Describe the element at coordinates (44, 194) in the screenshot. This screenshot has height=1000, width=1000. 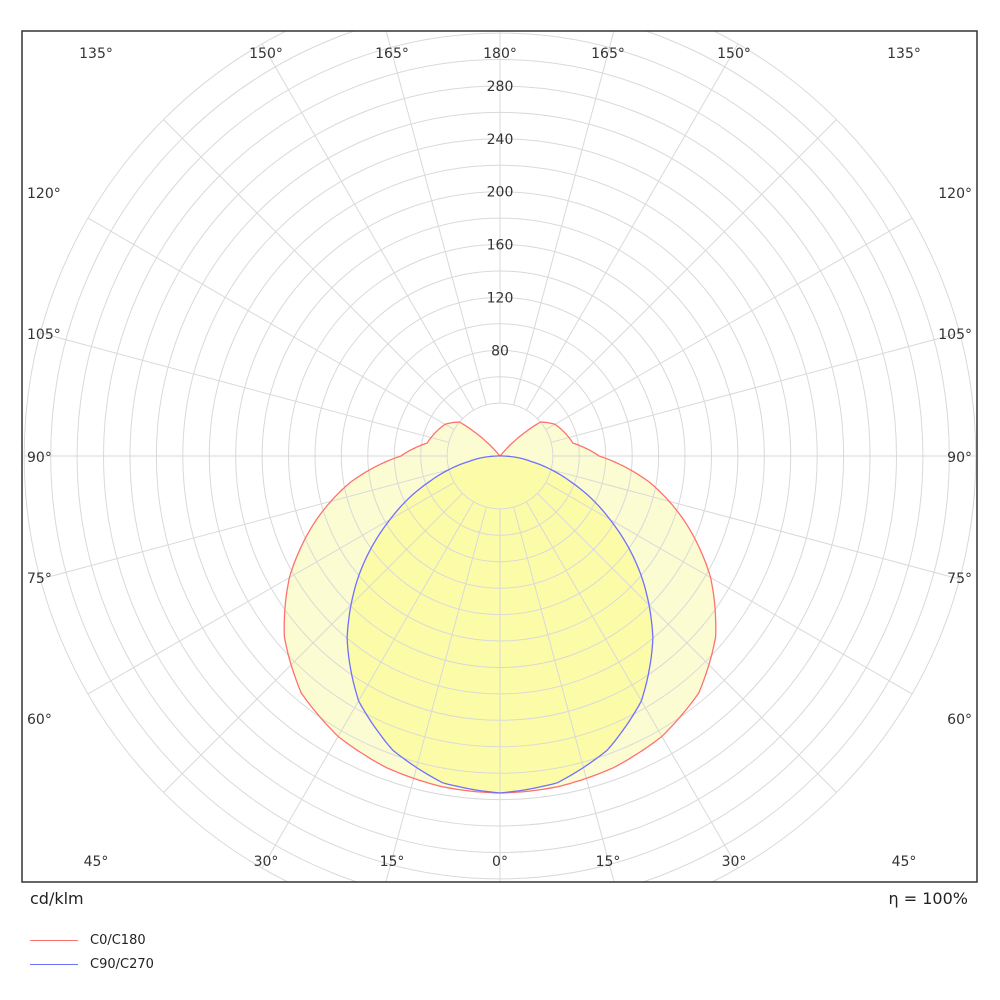
I see `angle-label-left: 120°` at that location.